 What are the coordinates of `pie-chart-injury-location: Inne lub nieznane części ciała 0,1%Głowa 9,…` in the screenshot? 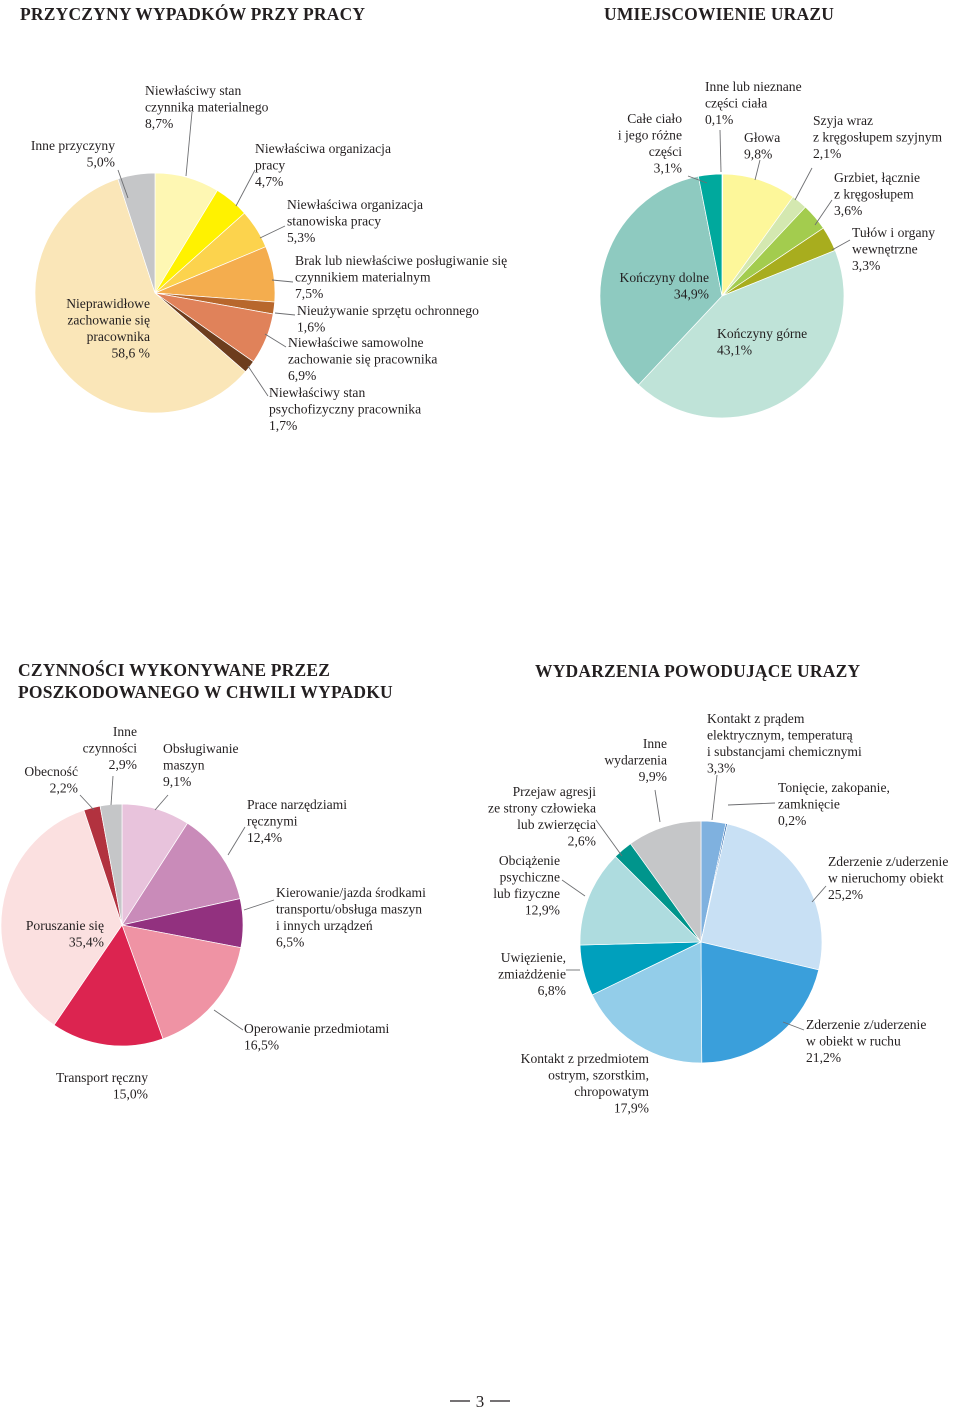 It's located at (771, 249).